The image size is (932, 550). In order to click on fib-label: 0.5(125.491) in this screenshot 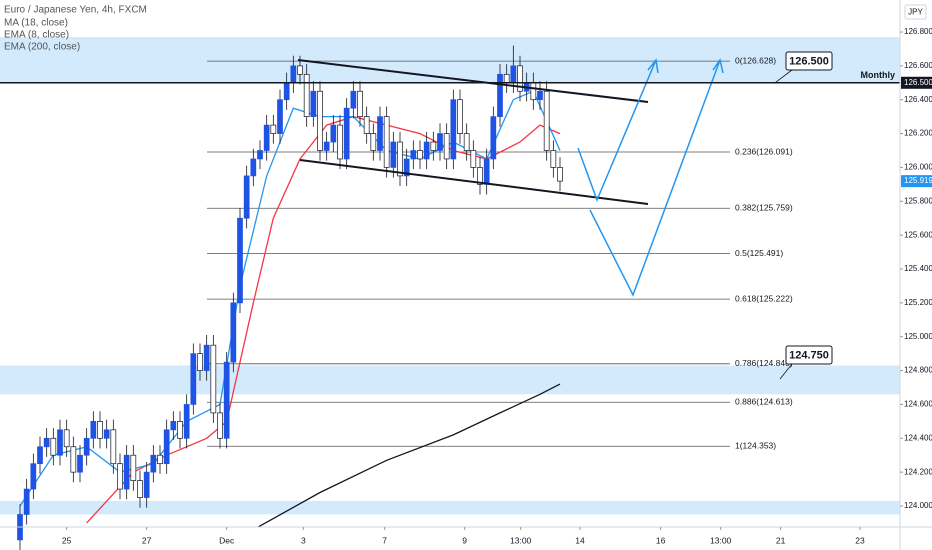, I will do `click(759, 253)`.